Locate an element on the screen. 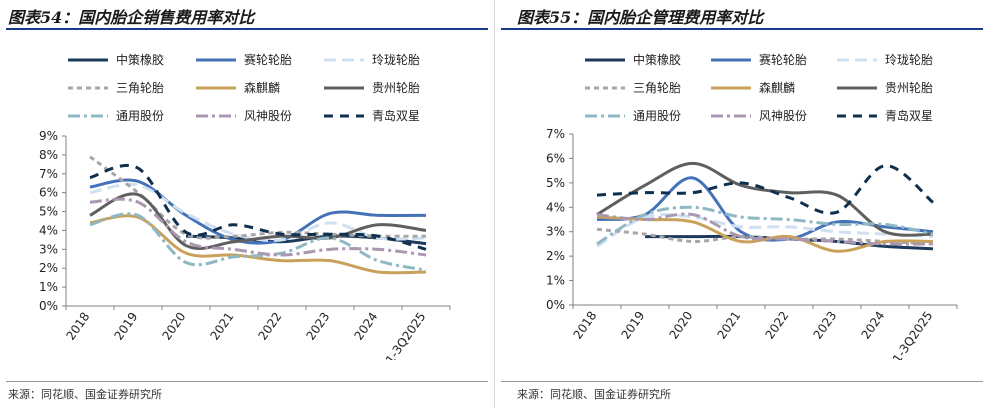  chart-title-sales: 图表54：国内胎企销售费用率对比 is located at coordinates (131, 17).